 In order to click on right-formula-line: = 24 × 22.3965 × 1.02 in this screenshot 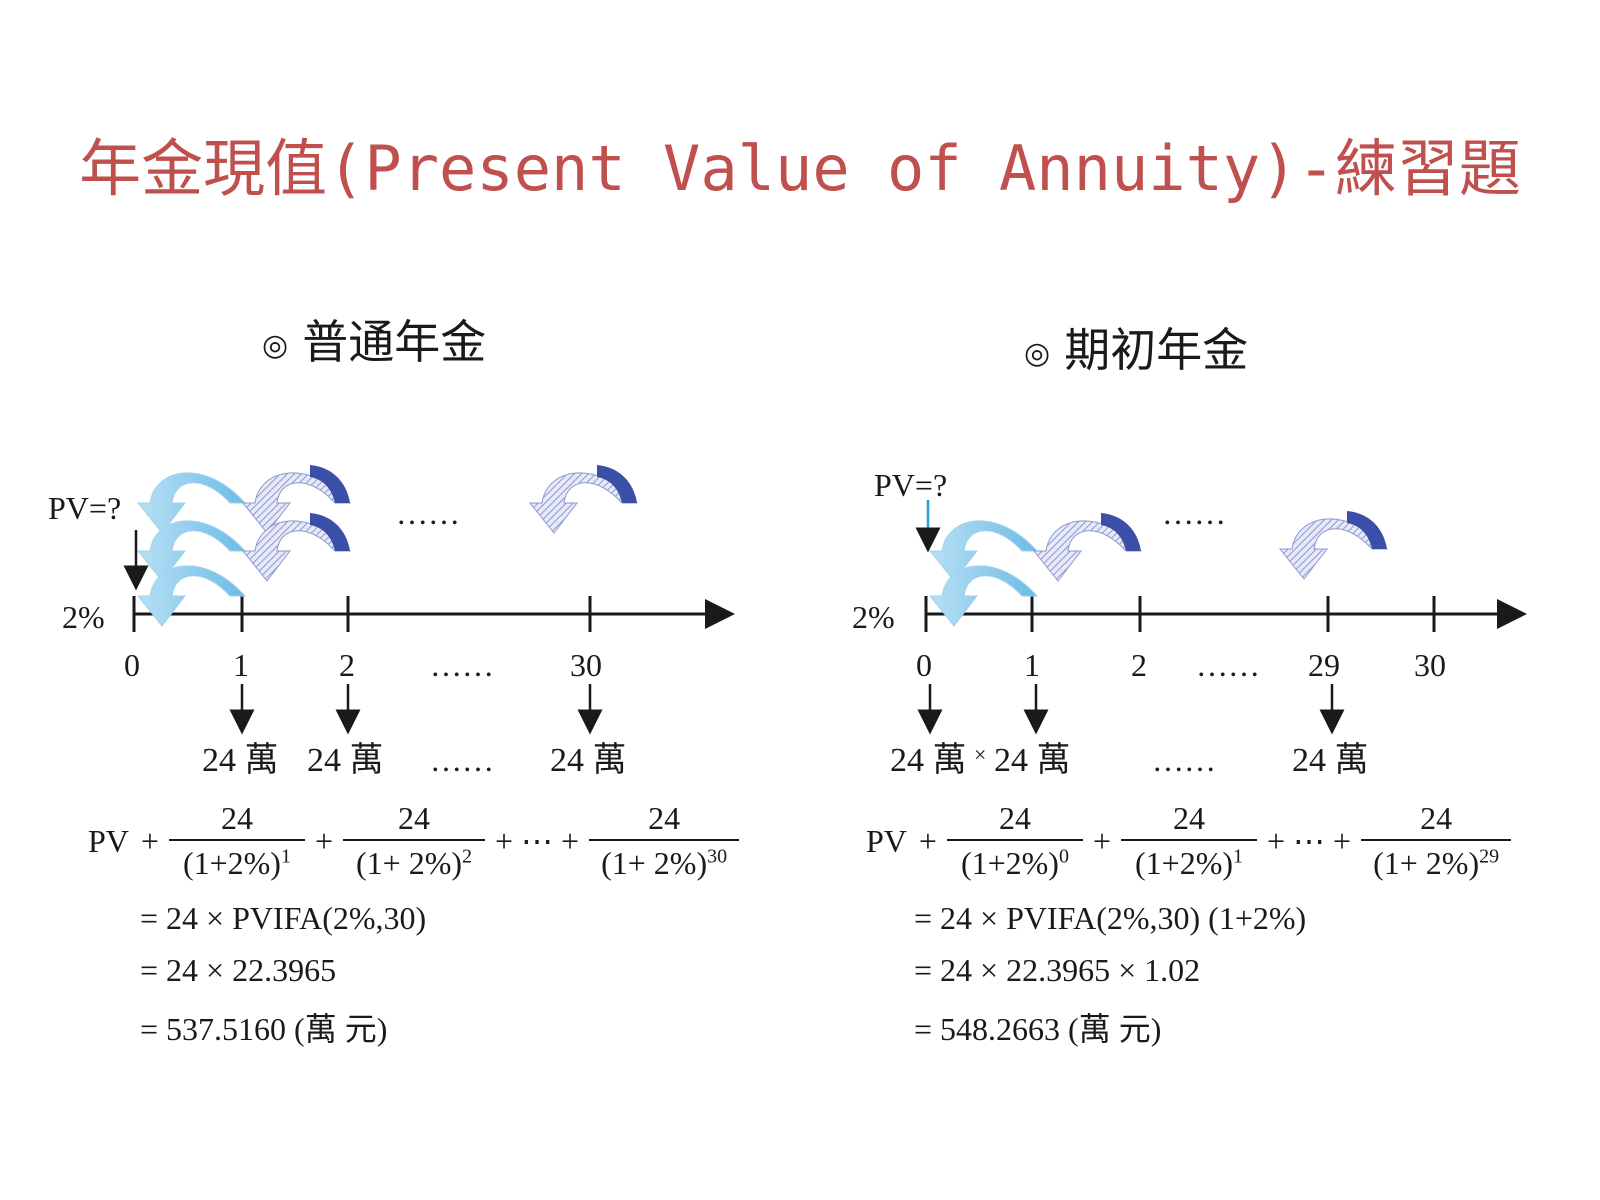, I will do `click(1057, 970)`.